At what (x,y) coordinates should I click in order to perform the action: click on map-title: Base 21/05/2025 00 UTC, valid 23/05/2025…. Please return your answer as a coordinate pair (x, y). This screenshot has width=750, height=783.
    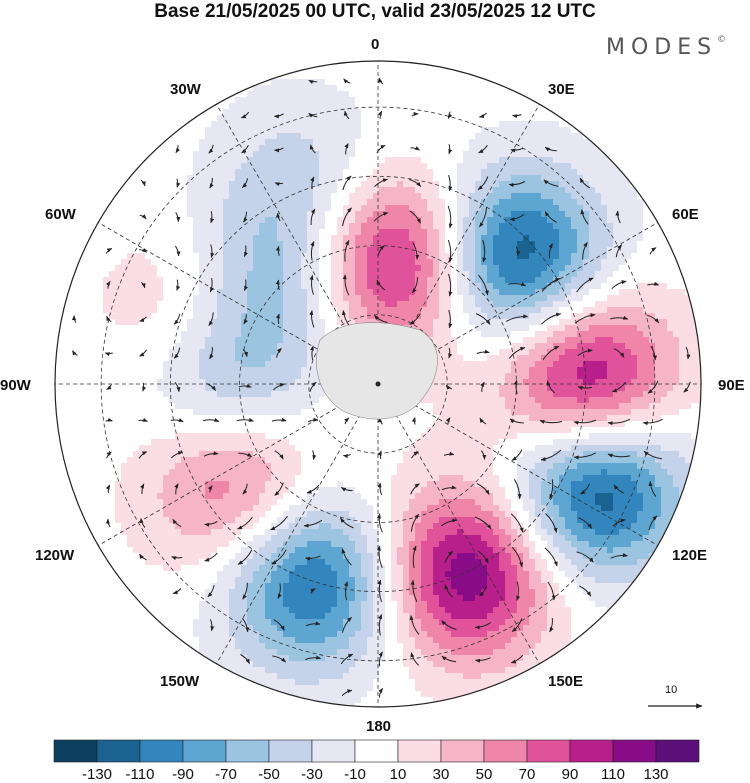
    Looking at the image, I should click on (375, 11).